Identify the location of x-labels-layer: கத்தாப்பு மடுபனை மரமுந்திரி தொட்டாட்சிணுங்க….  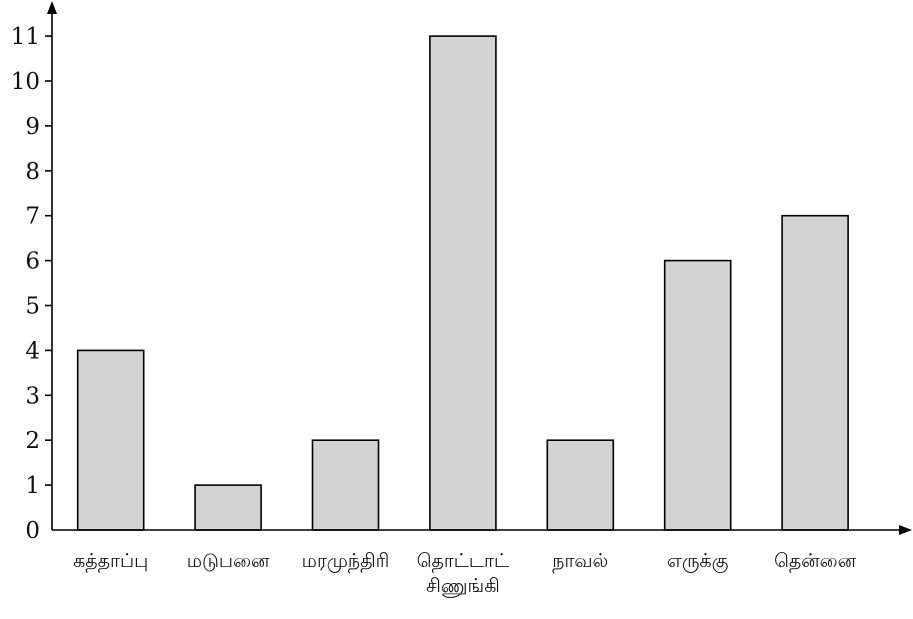
(465, 574).